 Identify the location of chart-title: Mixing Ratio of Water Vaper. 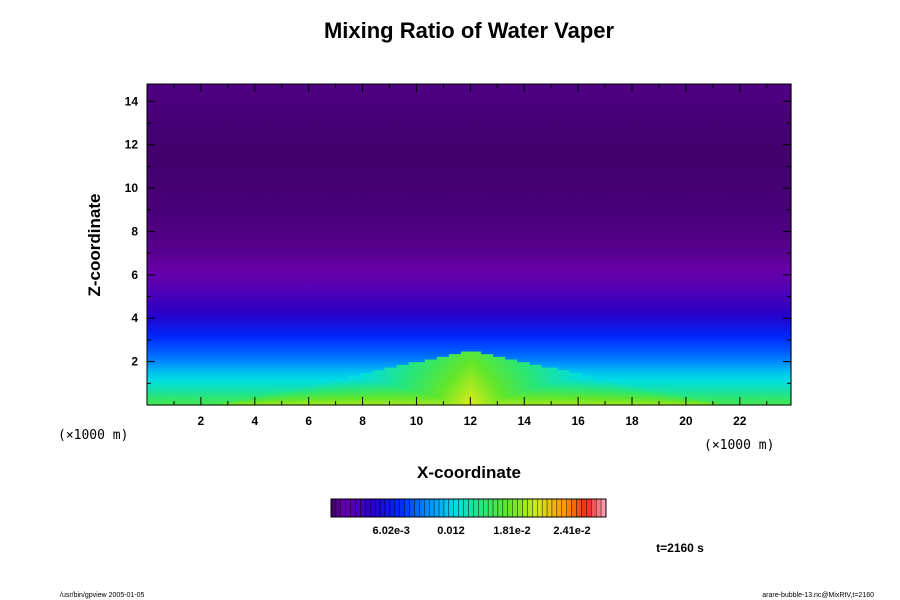
(469, 30).